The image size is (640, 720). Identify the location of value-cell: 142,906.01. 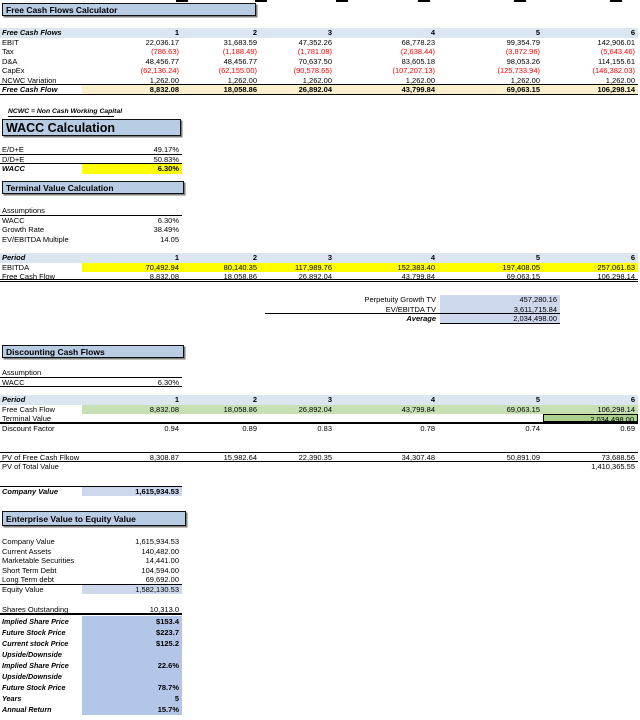
(616, 42).